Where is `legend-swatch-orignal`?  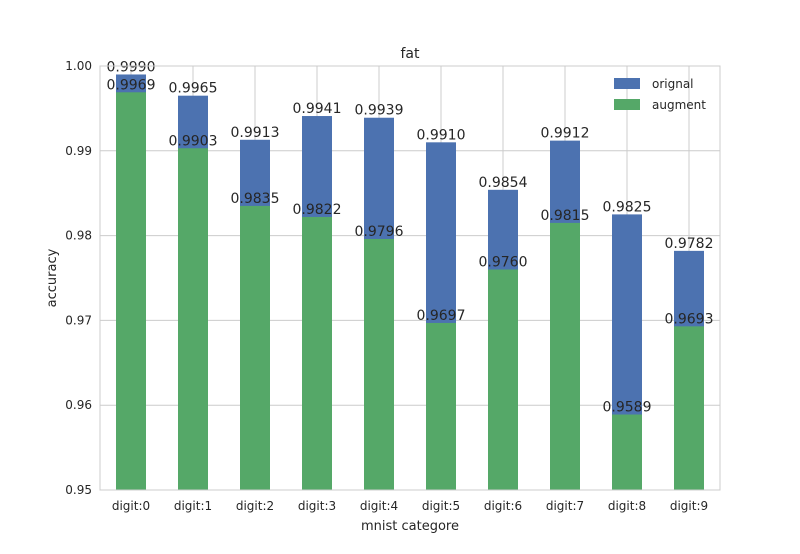
legend-swatch-orignal is located at coordinates (627, 83).